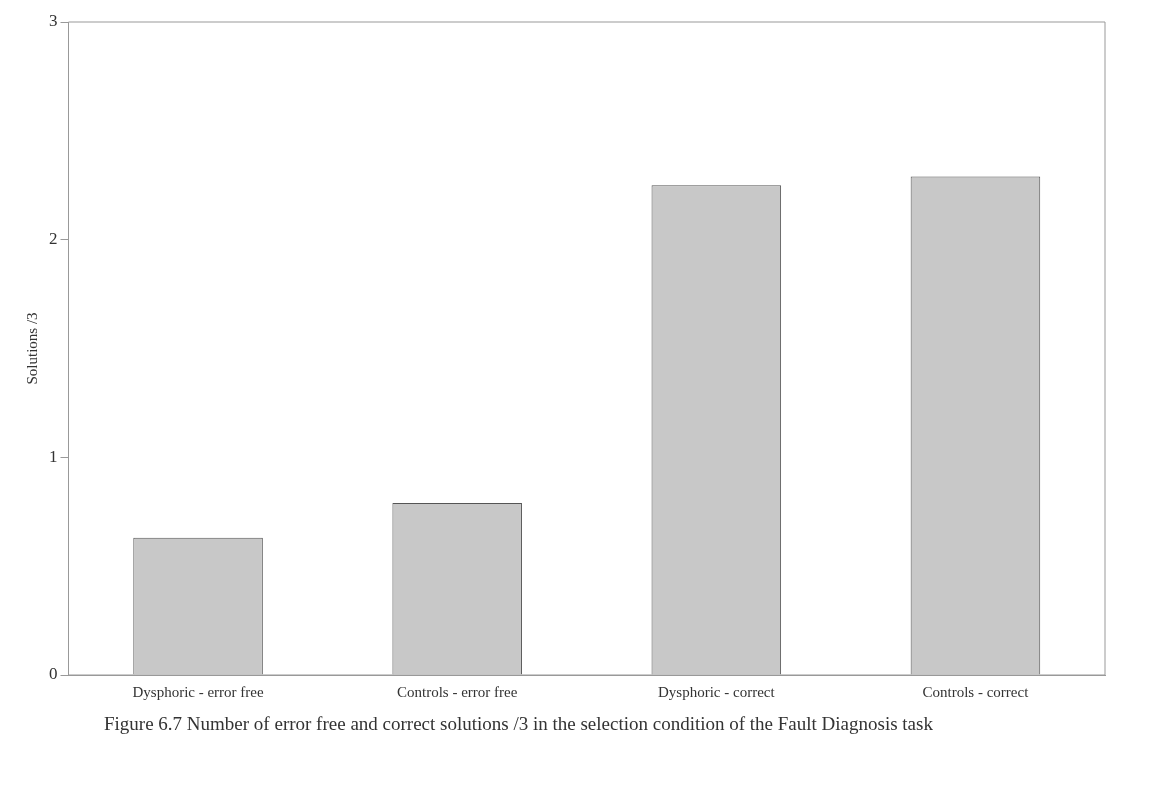  What do you see at coordinates (53, 456) in the screenshot?
I see `y-tick-label: 1` at bounding box center [53, 456].